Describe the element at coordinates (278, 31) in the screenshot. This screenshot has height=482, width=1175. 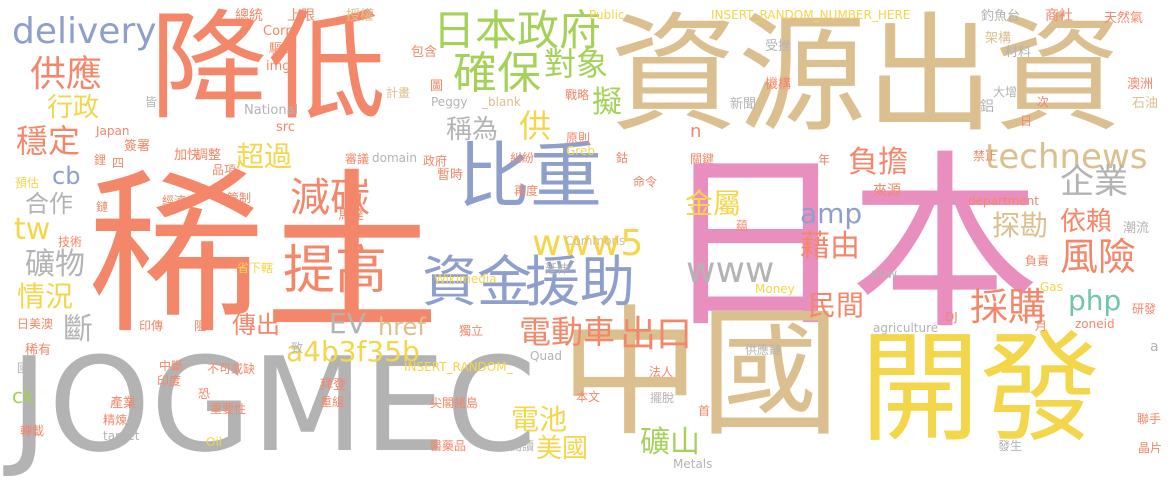
I see `word-corp: Corp` at that location.